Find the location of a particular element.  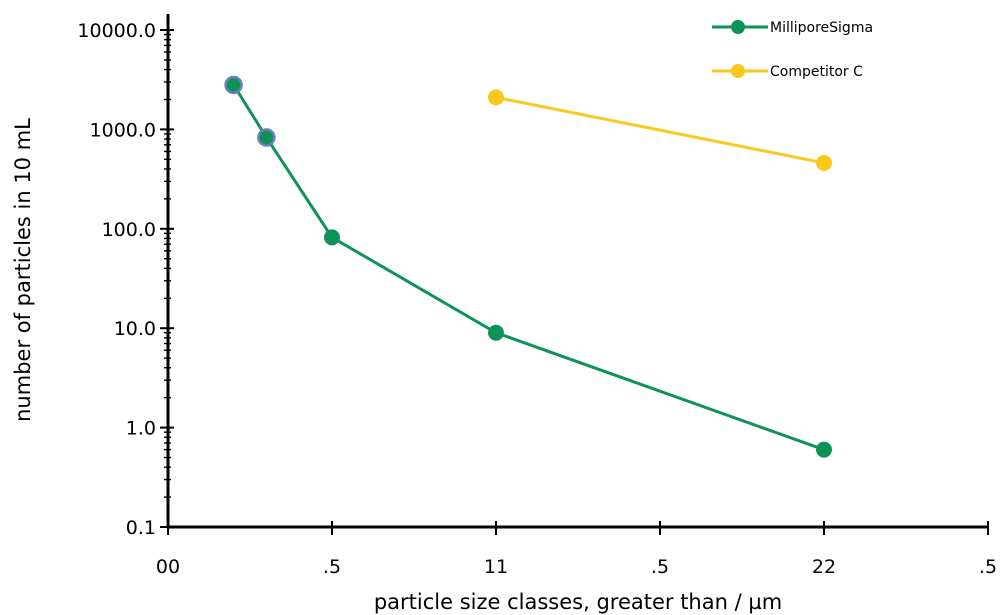

x-tick-label: 11 is located at coordinates (496, 567).